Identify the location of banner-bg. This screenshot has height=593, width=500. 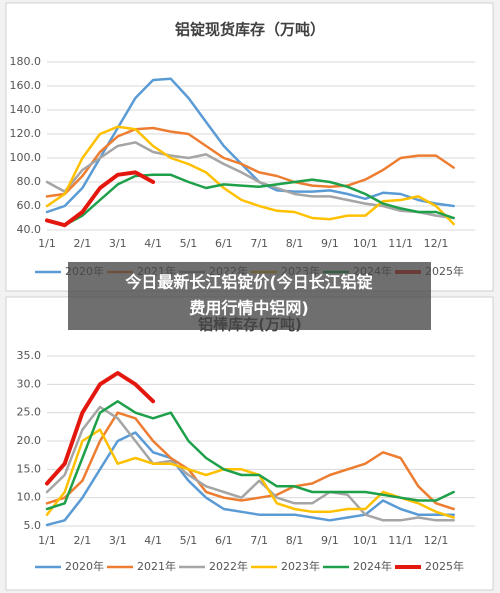
(249, 296).